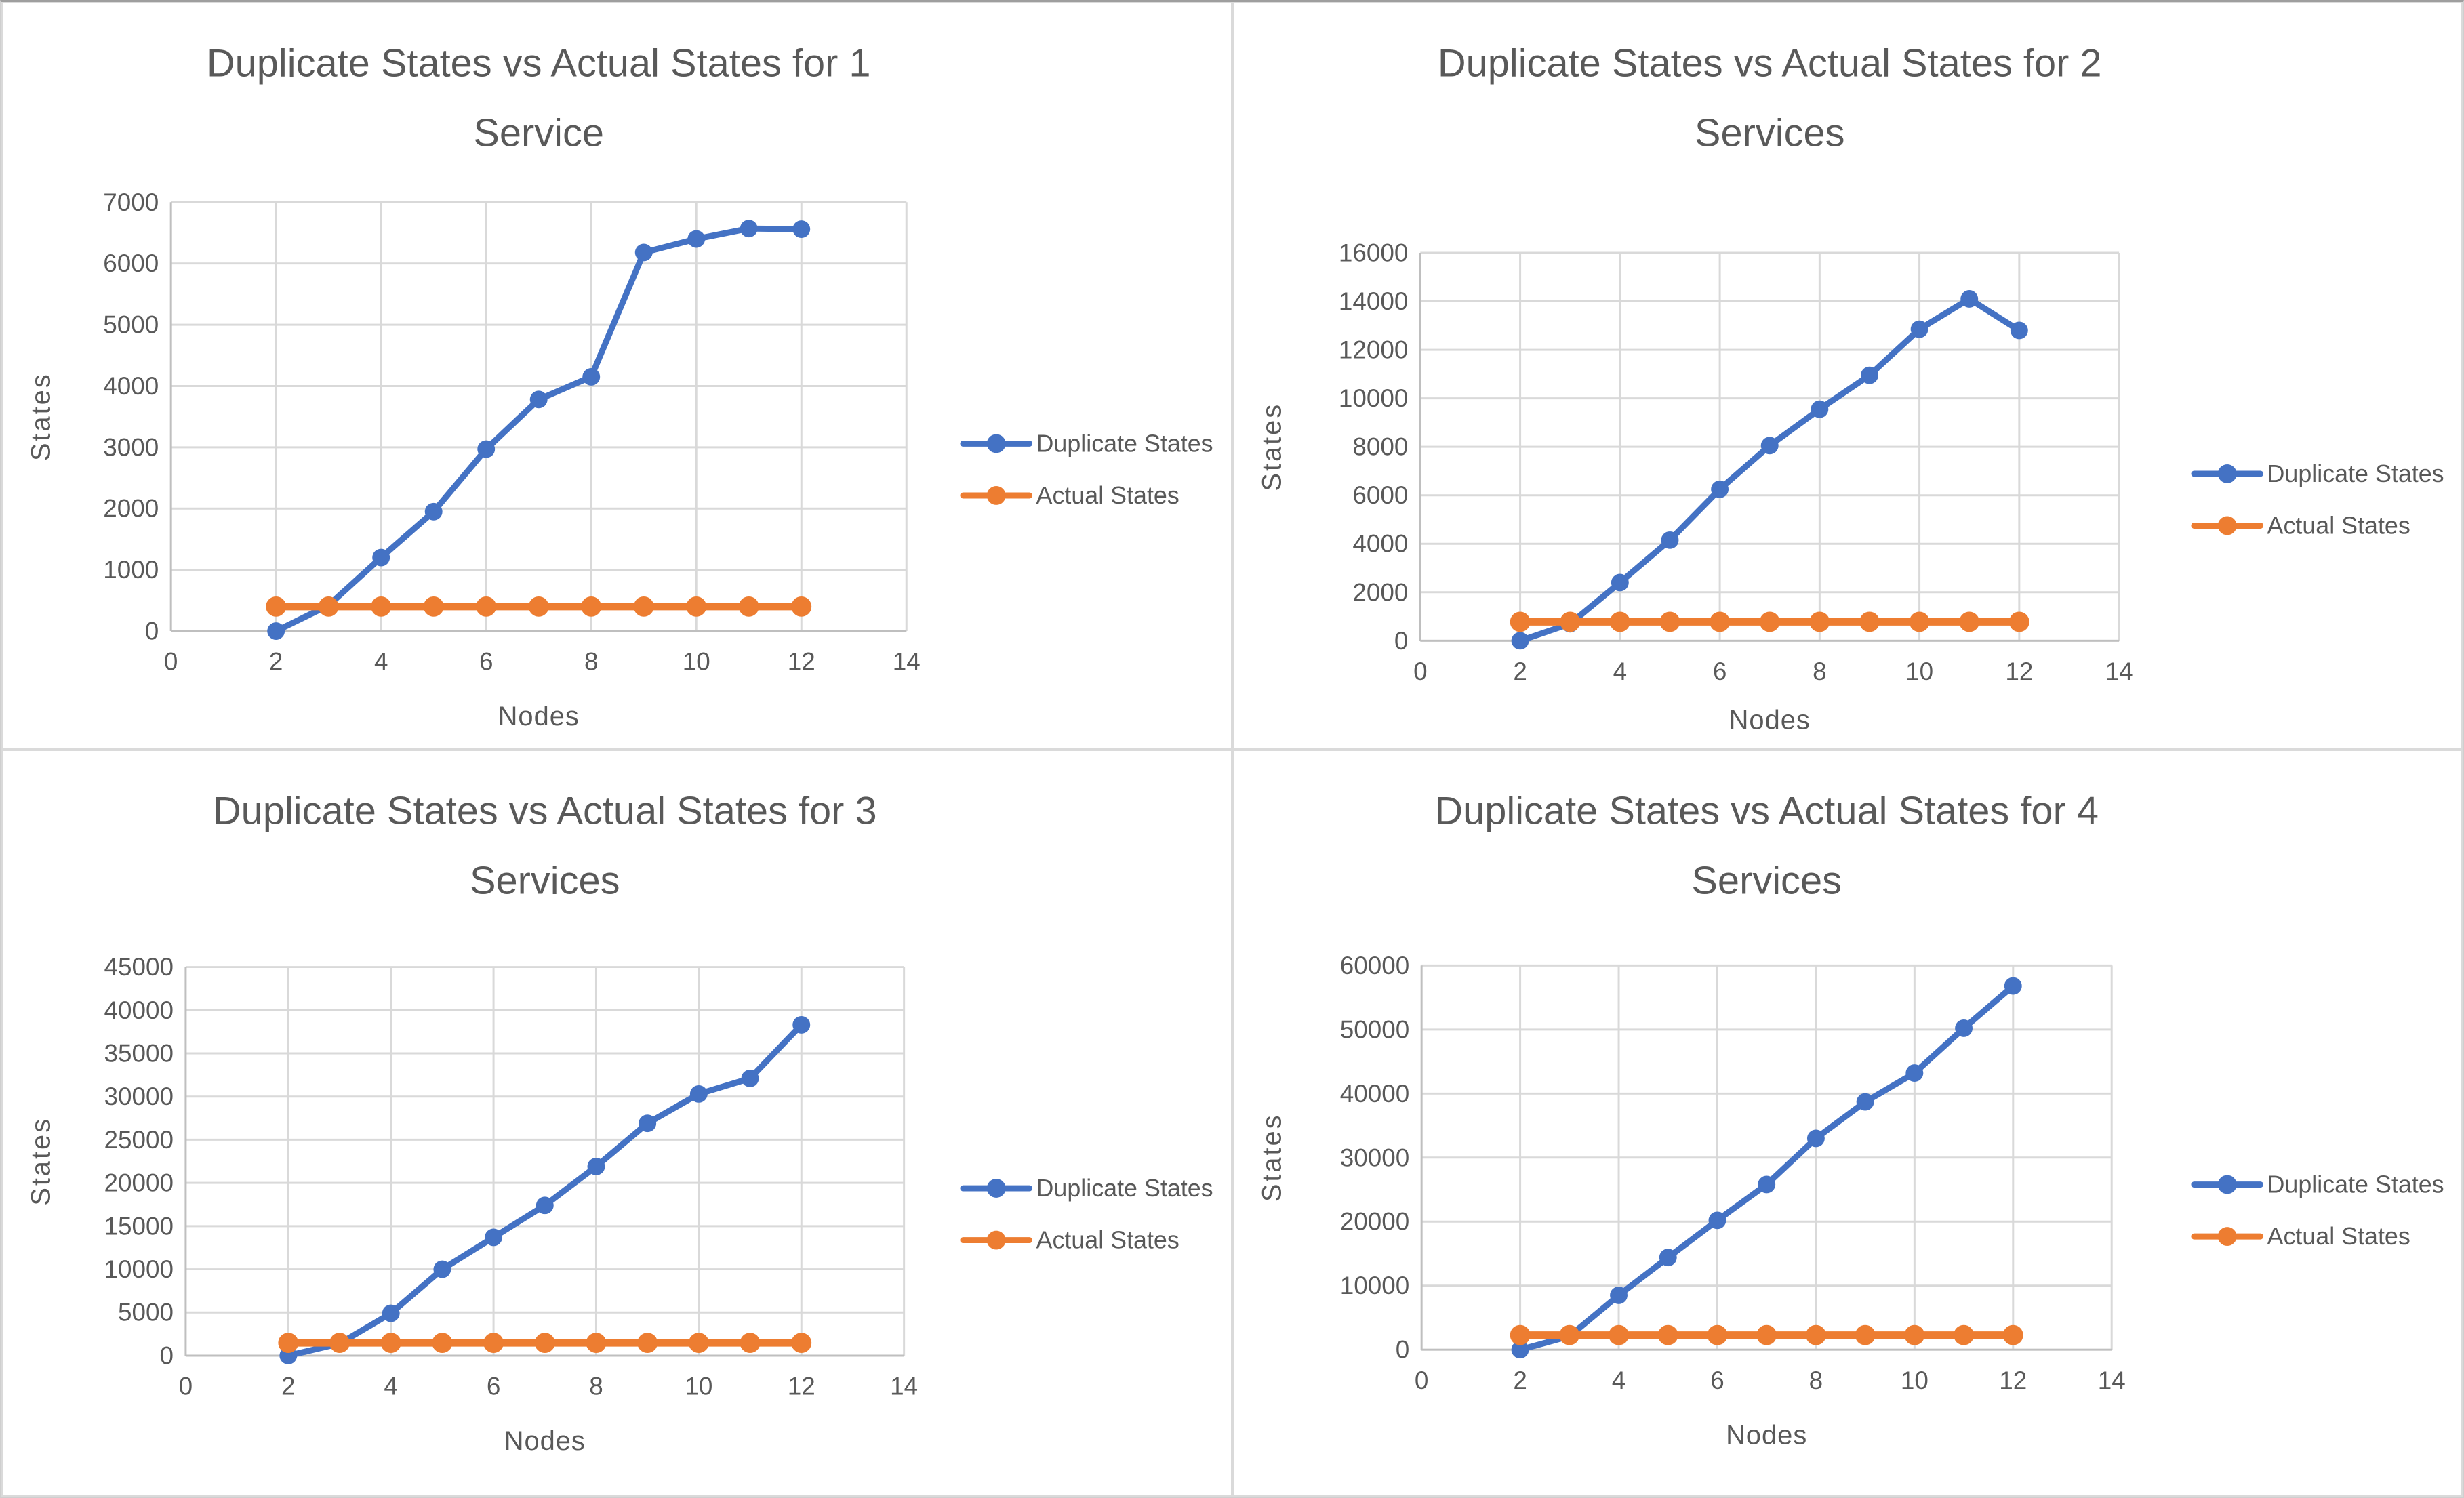 The width and height of the screenshot is (2464, 1498). Describe the element at coordinates (131, 570) in the screenshot. I see `y-axis-tick-label: 1000` at that location.